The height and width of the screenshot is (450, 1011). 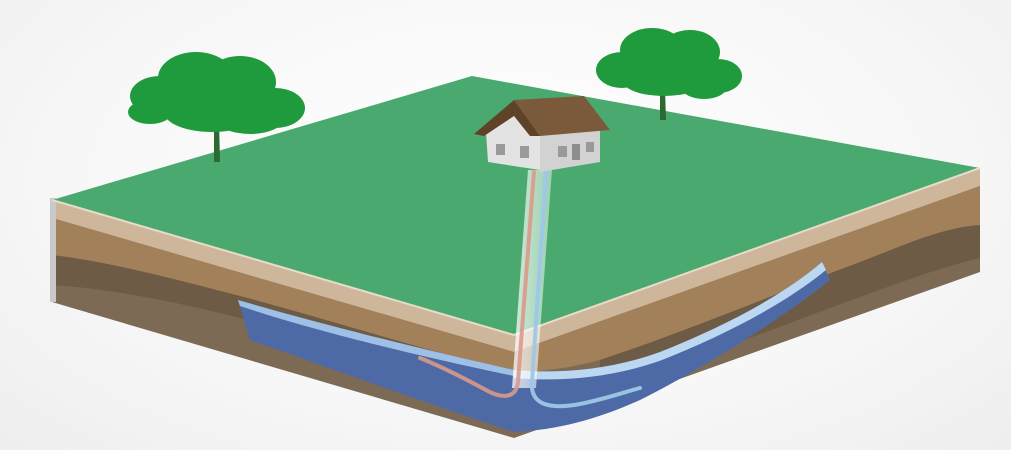 What do you see at coordinates (670, 321) in the screenshot?
I see `aquifer-right-highlight` at bounding box center [670, 321].